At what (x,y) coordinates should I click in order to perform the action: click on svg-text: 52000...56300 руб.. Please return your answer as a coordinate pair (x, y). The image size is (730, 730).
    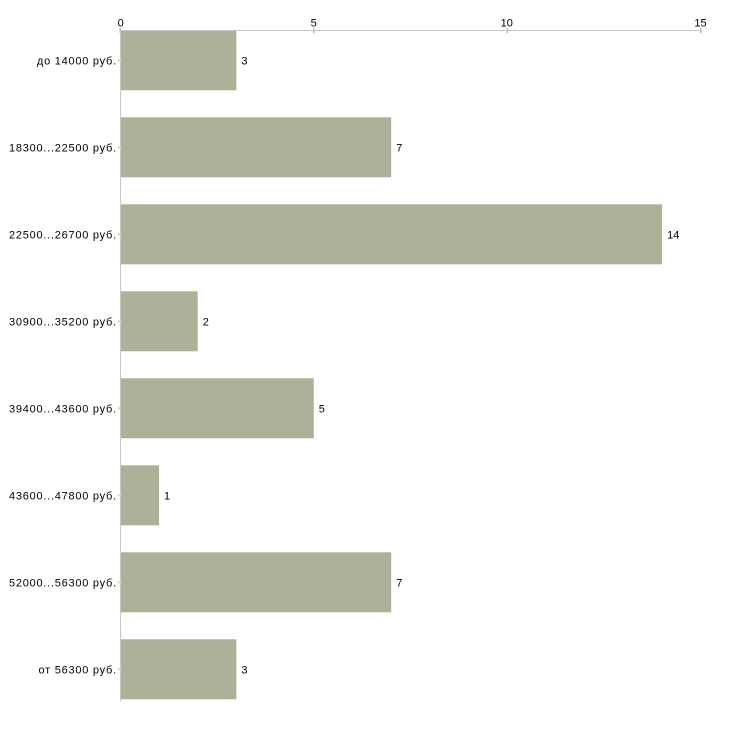
    Looking at the image, I should click on (63, 583).